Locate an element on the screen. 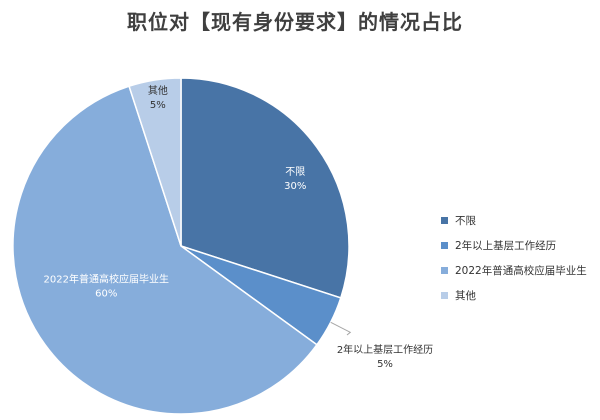  legend-label: 2022年普通高校应届毕业生 is located at coordinates (521, 270).